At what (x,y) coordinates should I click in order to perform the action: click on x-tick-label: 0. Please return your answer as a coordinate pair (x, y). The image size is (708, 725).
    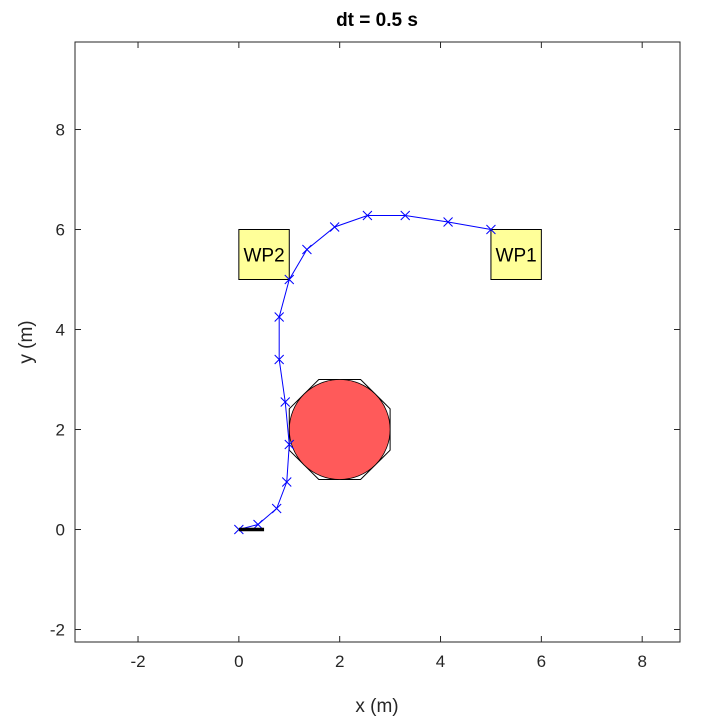
    Looking at the image, I should click on (238, 661).